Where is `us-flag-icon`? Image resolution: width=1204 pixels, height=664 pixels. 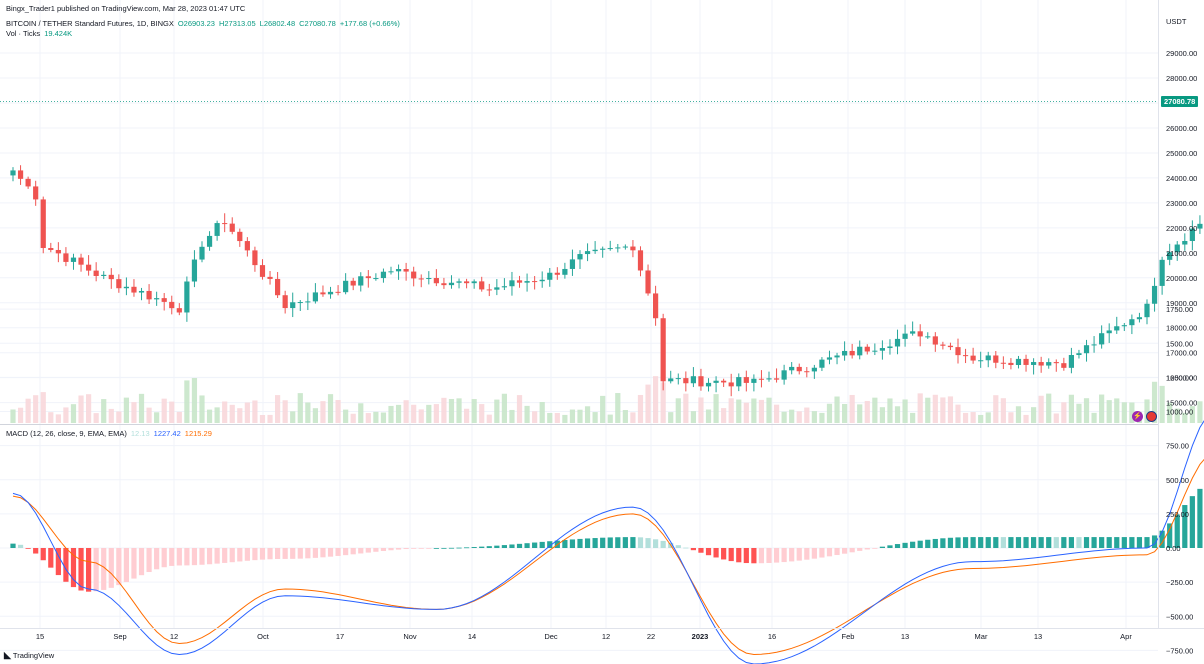
us-flag-icon is located at coordinates (1151, 416).